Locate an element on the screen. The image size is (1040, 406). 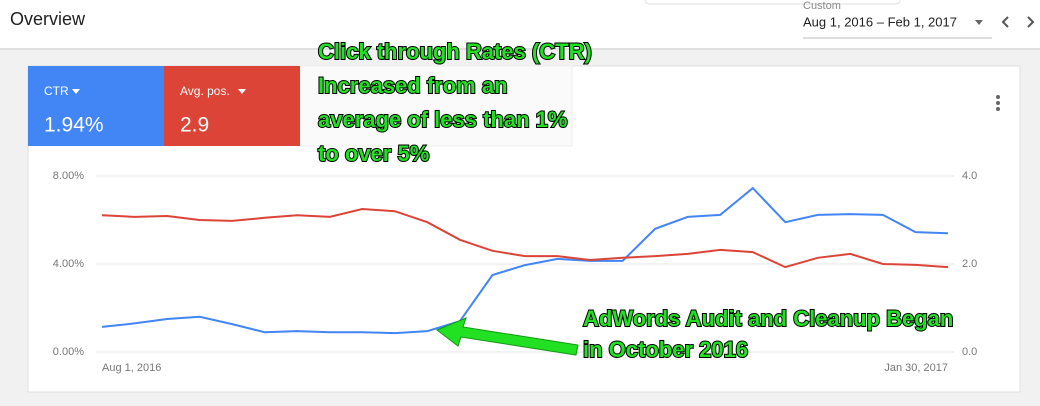
metric-value: 1.94% is located at coordinates (74, 125).